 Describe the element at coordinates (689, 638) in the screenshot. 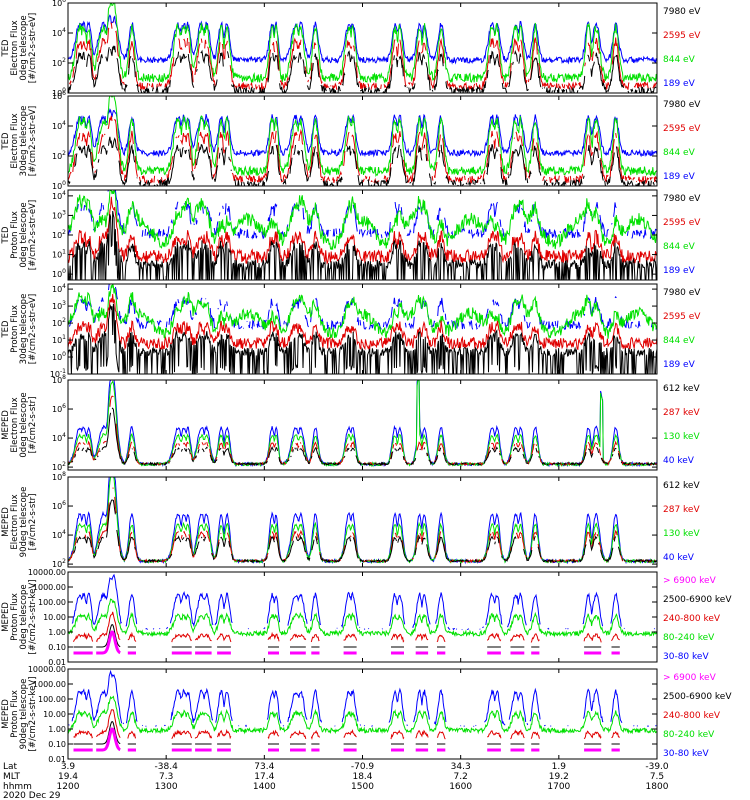

I see `legend-entry: 80-240 keV` at that location.